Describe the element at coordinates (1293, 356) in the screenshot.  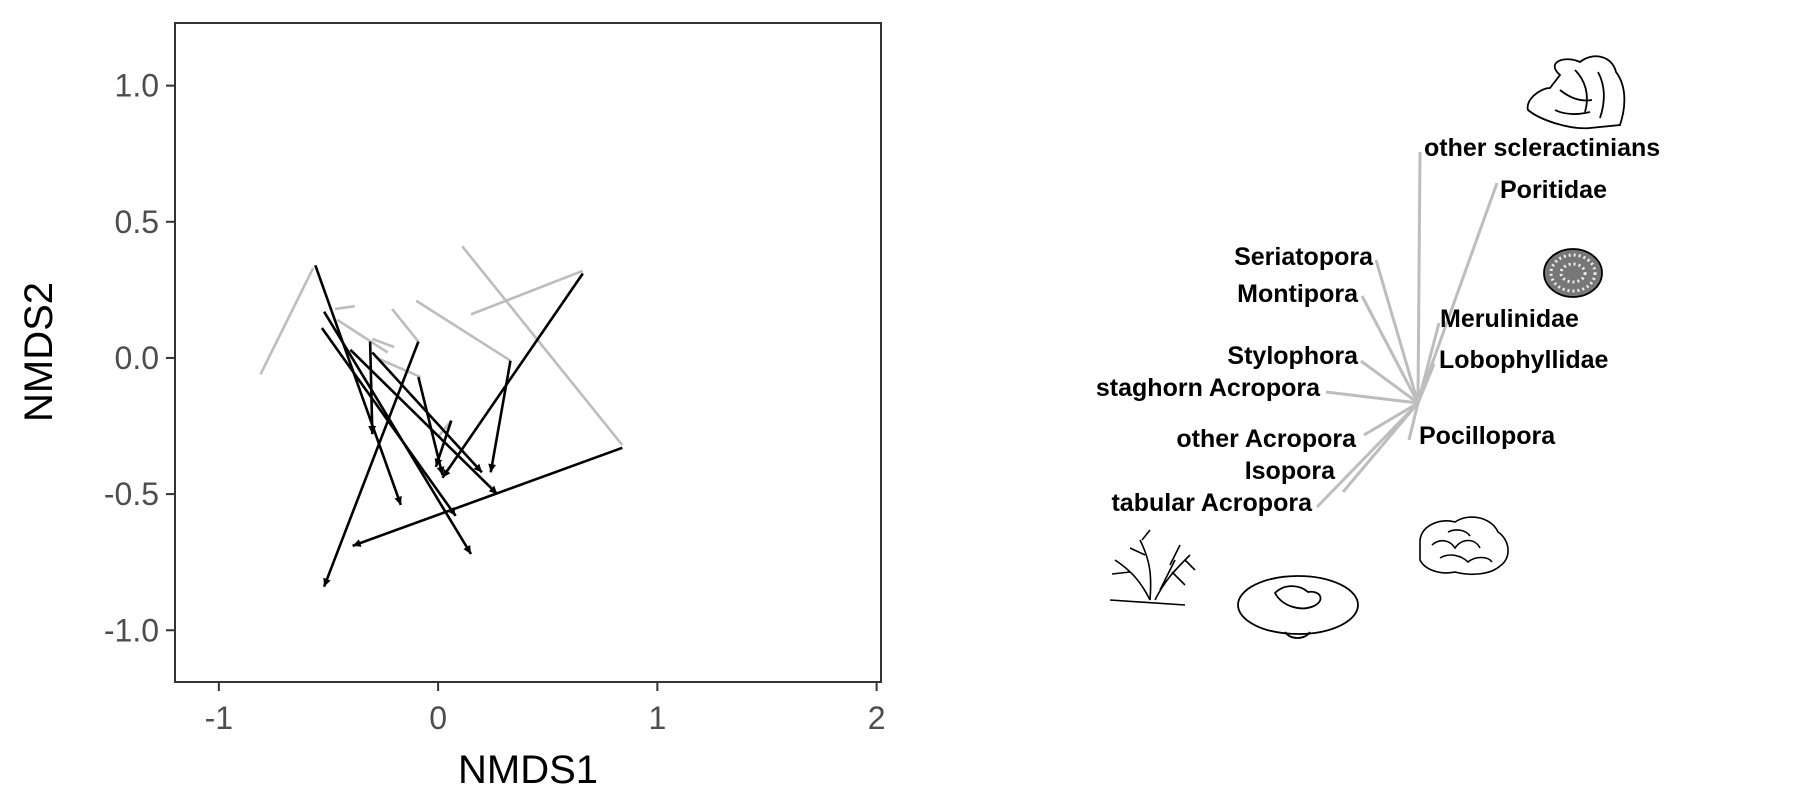
I see `species-label: Stylophora` at that location.